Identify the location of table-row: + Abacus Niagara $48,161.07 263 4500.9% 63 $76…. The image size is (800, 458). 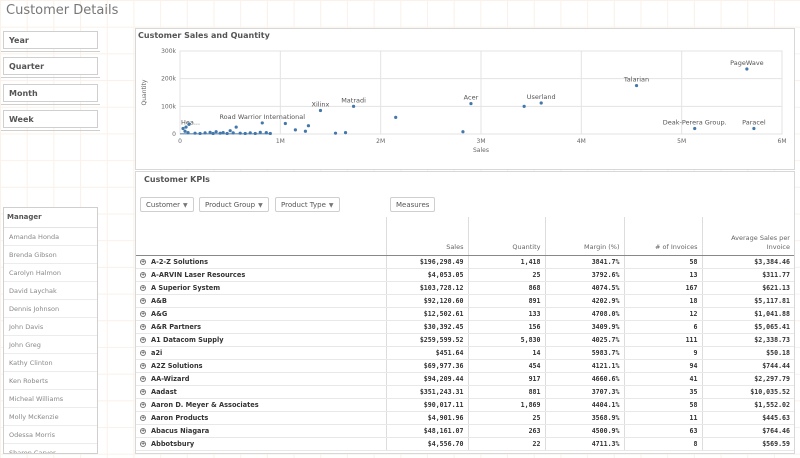
(465, 431).